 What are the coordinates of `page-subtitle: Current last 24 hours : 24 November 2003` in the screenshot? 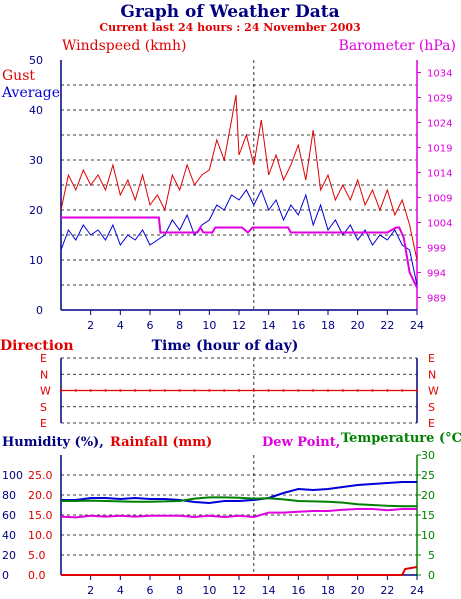 It's located at (229, 27).